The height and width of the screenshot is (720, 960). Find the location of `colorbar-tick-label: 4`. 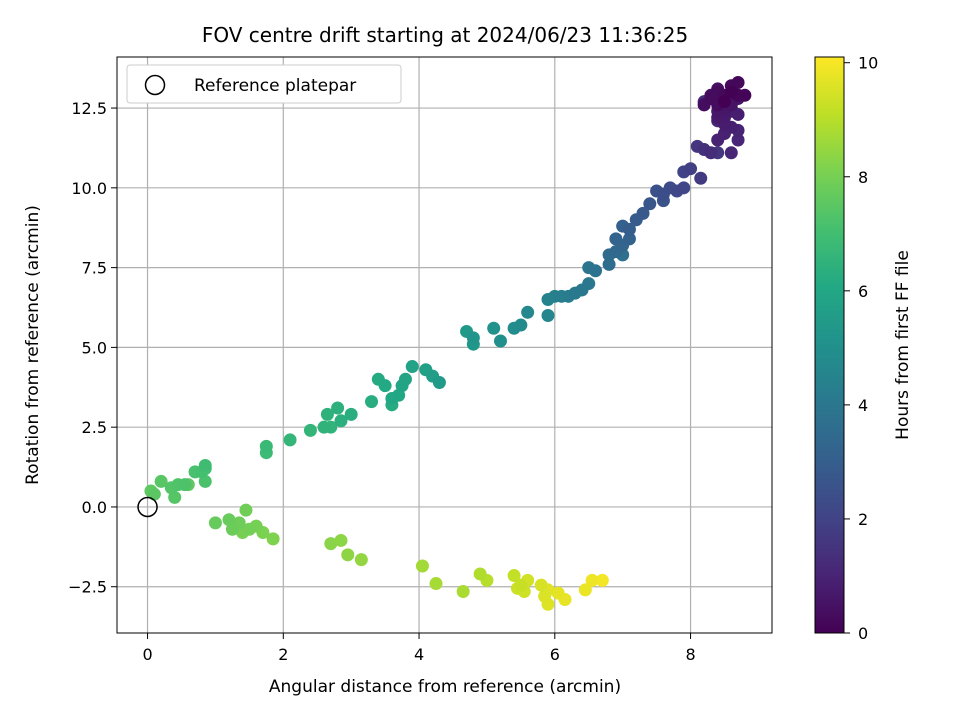

colorbar-tick-label: 4 is located at coordinates (863, 405).